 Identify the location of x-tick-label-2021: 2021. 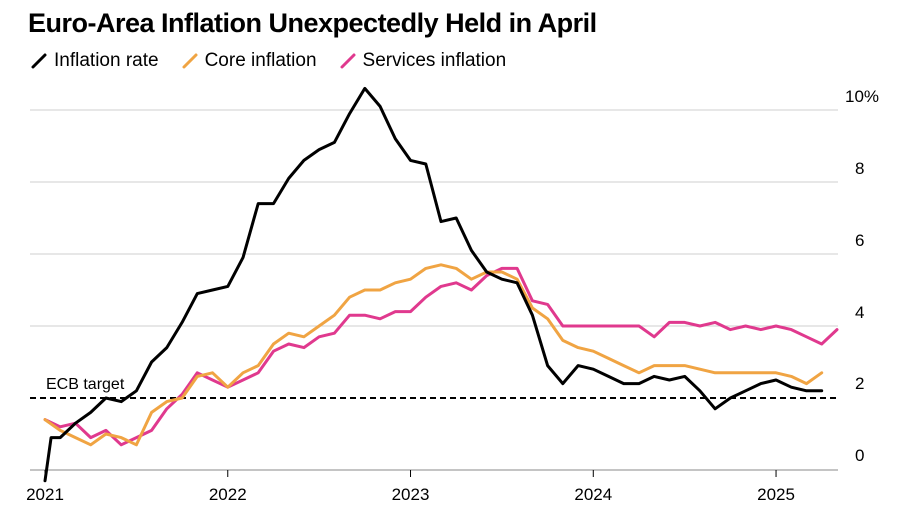
(45, 494).